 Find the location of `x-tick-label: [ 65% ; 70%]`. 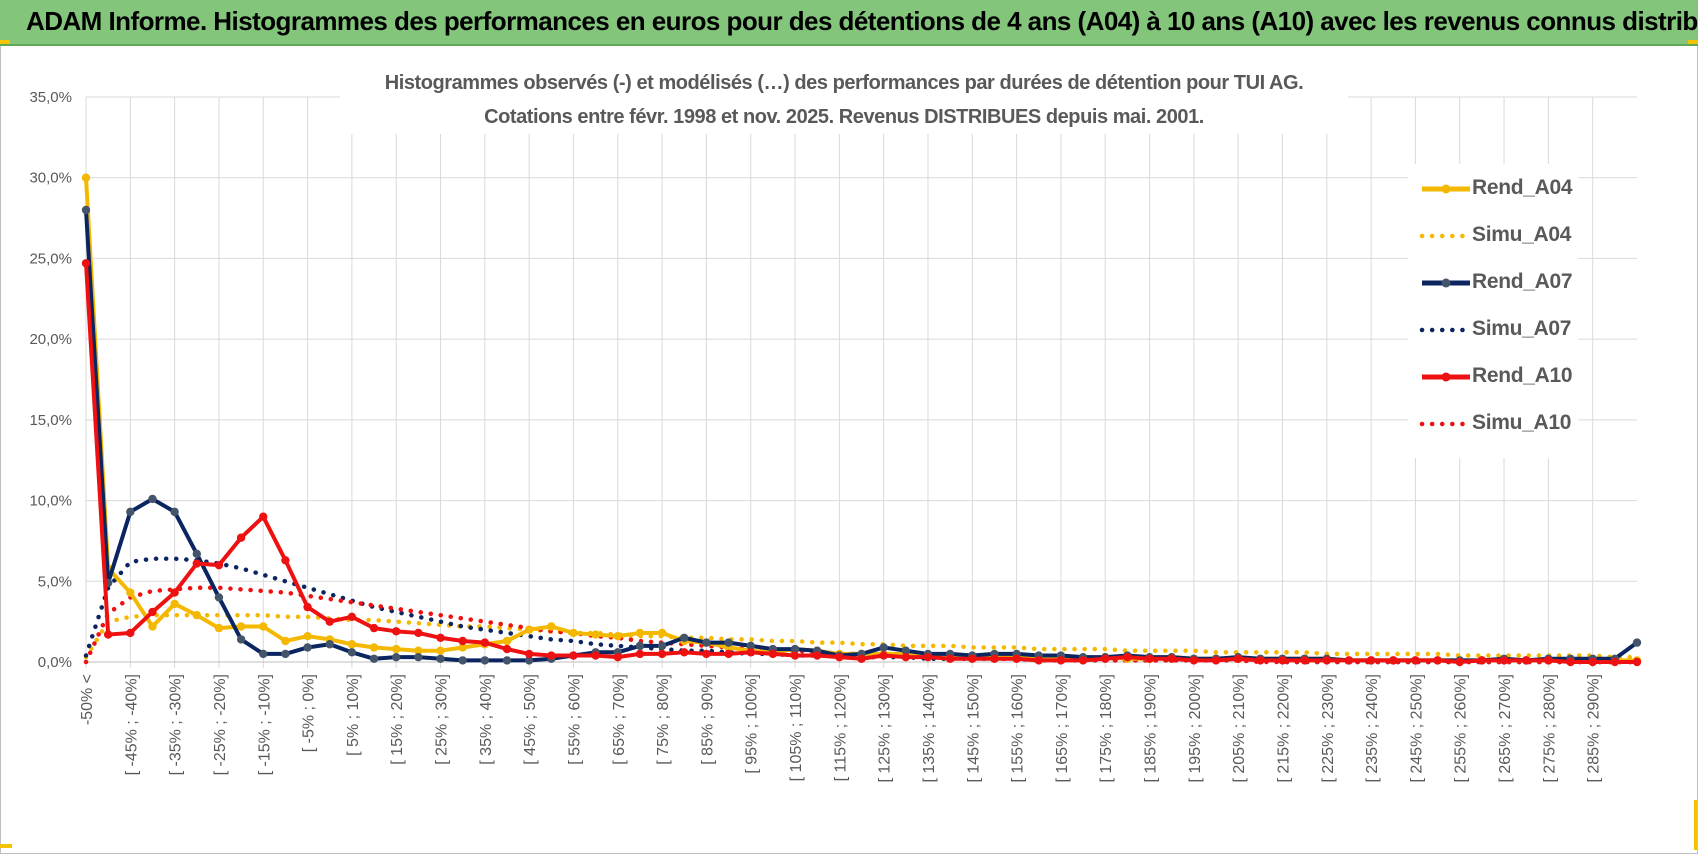

x-tick-label: [ 65% ; 70%] is located at coordinates (619, 719).